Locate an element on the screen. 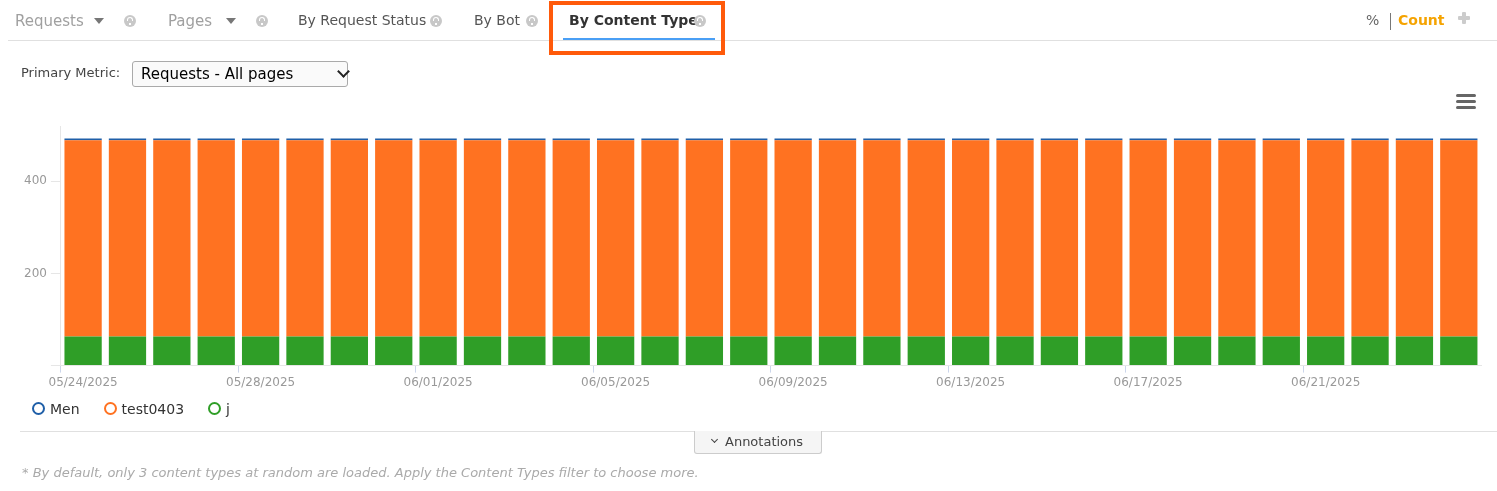  text: By Bot is located at coordinates (497, 20).